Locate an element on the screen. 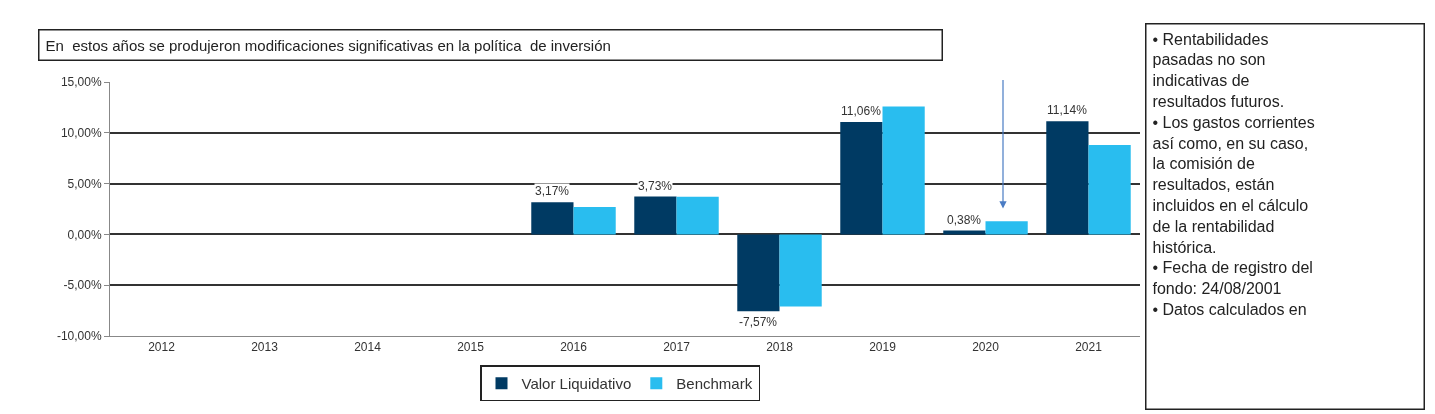  data-label: 11,14% is located at coordinates (1067, 110).